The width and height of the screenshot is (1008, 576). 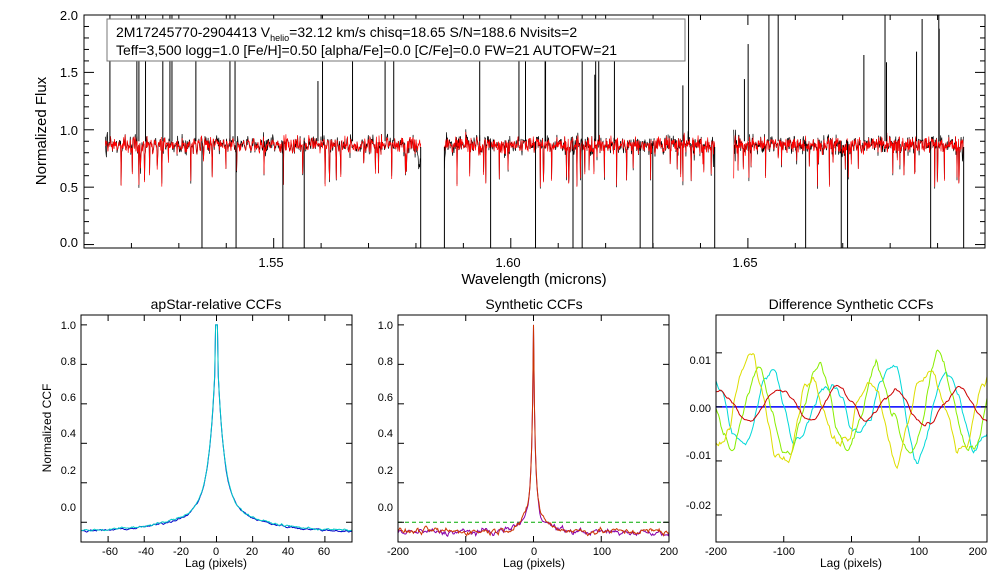 I want to click on synthetic-xtick-label: 100, so click(x=602, y=552).